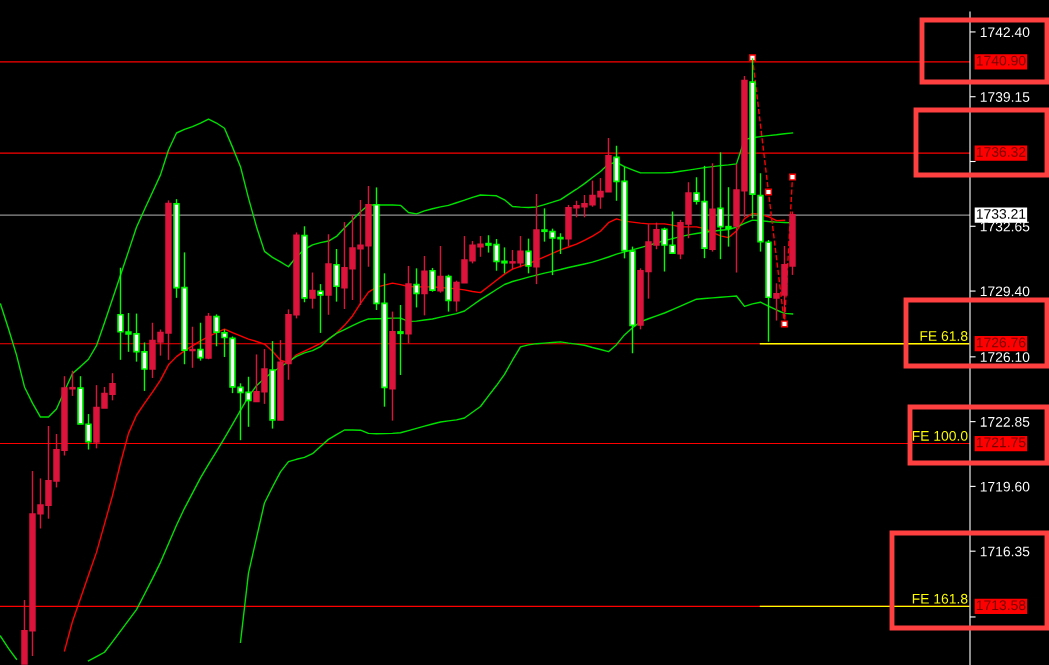 This screenshot has width=1049, height=665. What do you see at coordinates (1005, 291) in the screenshot?
I see `y-tick-label: 1729.40` at bounding box center [1005, 291].